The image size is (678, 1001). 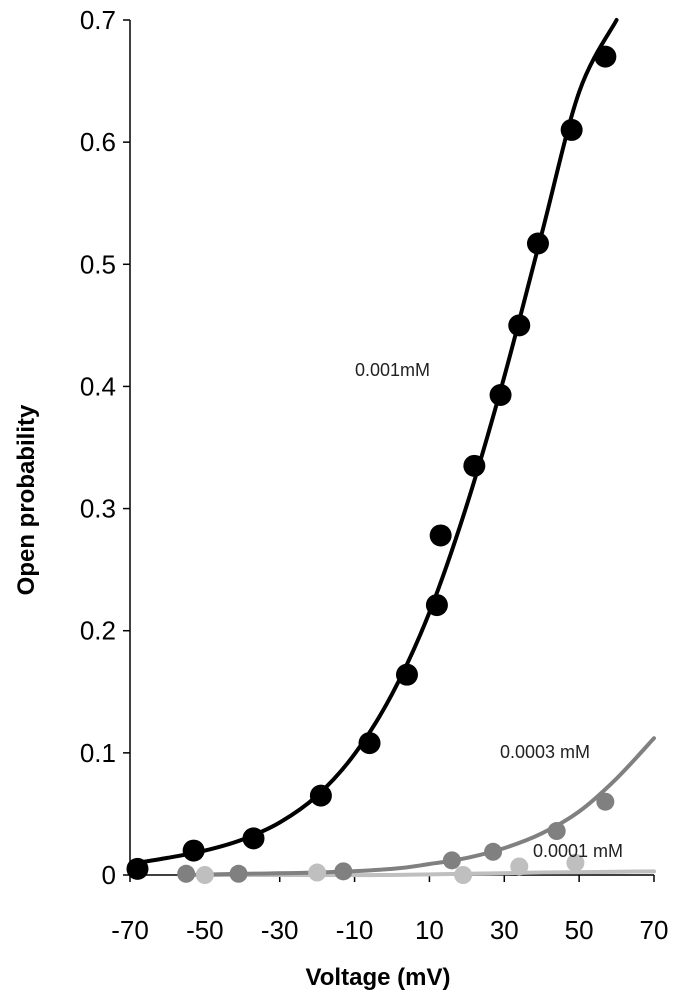 I want to click on x-tick-label: 70, so click(x=654, y=930).